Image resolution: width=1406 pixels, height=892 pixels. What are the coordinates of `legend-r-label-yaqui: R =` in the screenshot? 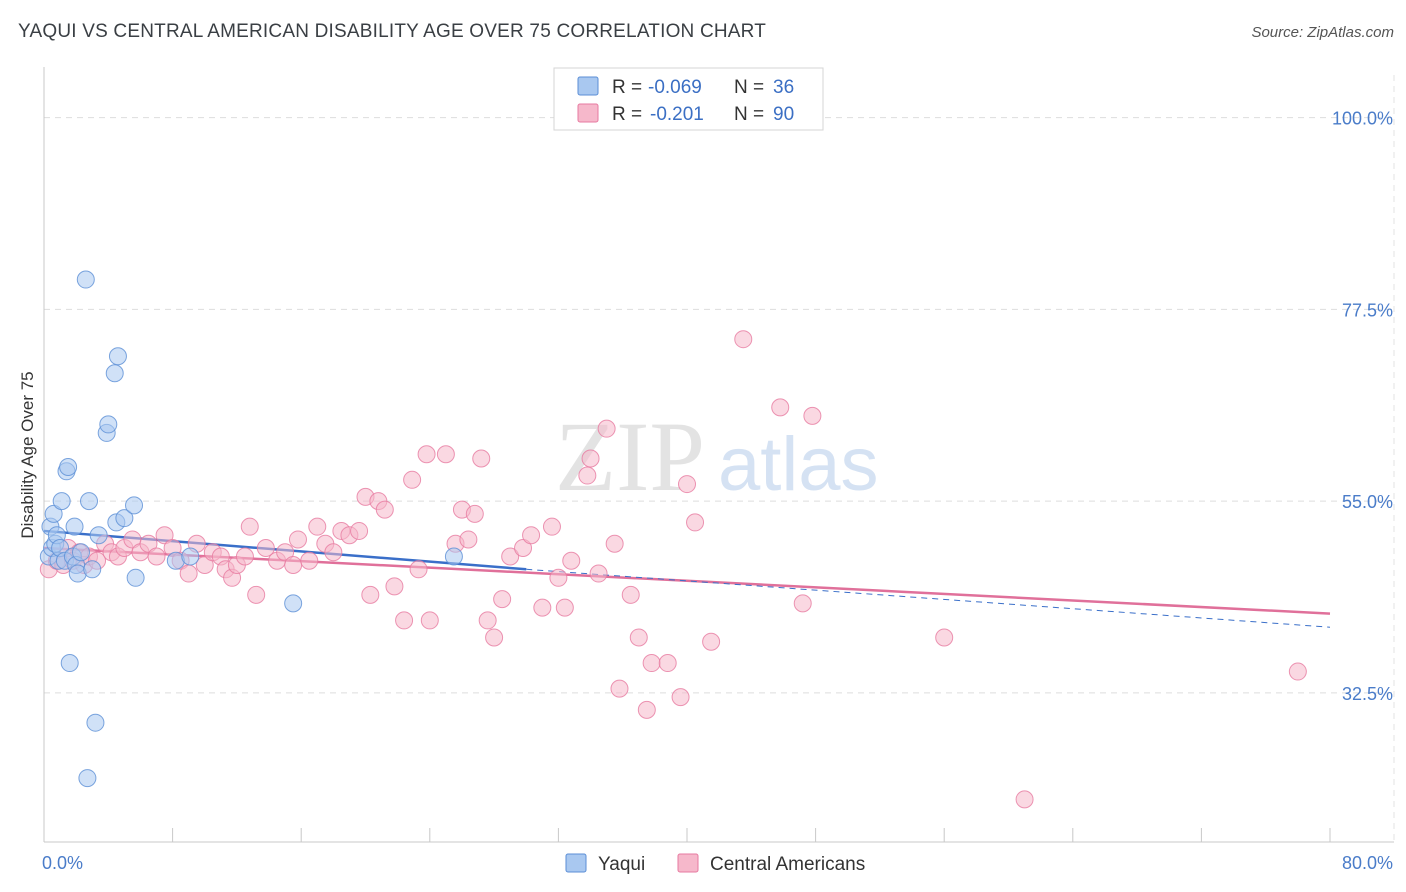 It's located at (627, 87).